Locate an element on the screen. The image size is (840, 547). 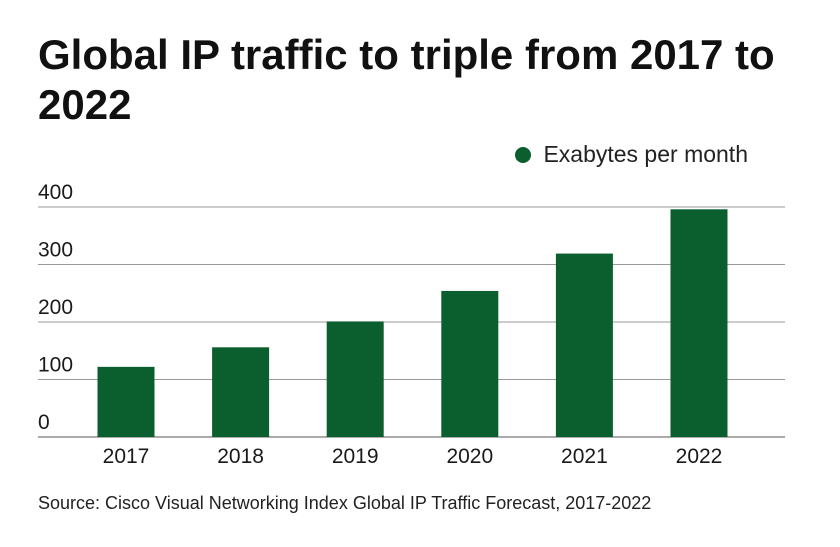
x-tick-label: 2020 is located at coordinates (469, 456).